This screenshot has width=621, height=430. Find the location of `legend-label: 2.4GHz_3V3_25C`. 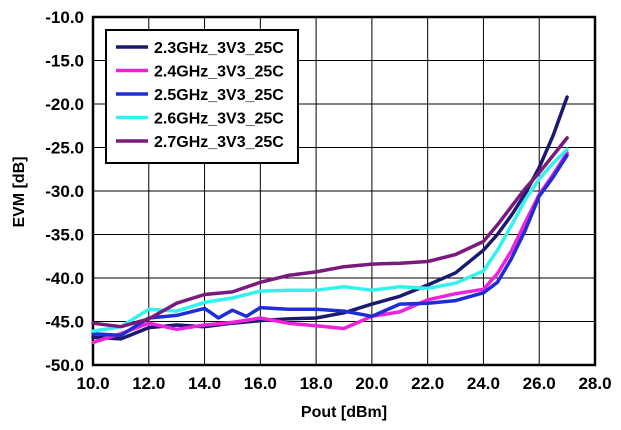

legend-label: 2.4GHz_3V3_25C is located at coordinates (219, 72).